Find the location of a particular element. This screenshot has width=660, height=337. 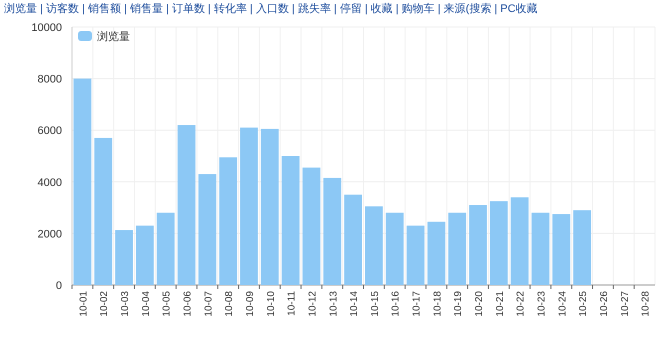

x-tick-label: 10-04 is located at coordinates (146, 303).